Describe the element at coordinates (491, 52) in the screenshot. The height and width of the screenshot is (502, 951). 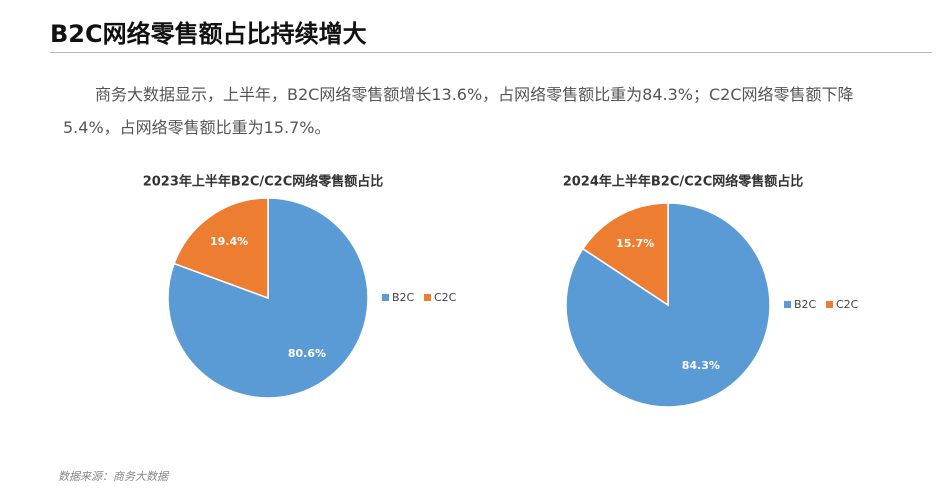
I see `divider` at that location.